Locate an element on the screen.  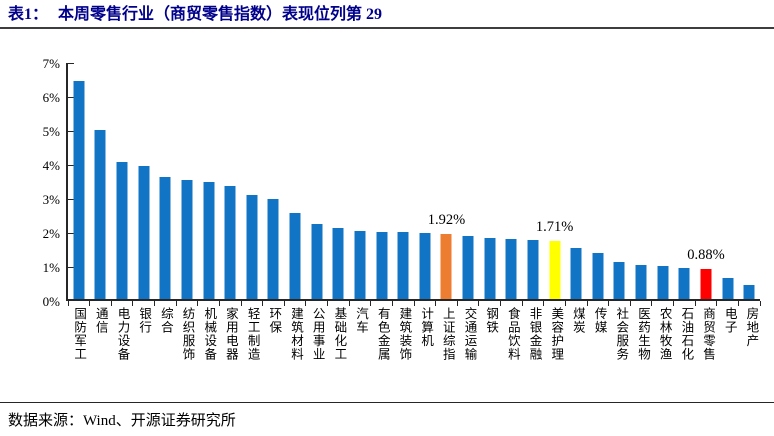
x-axis-category: 医药生物 is located at coordinates (643, 348).